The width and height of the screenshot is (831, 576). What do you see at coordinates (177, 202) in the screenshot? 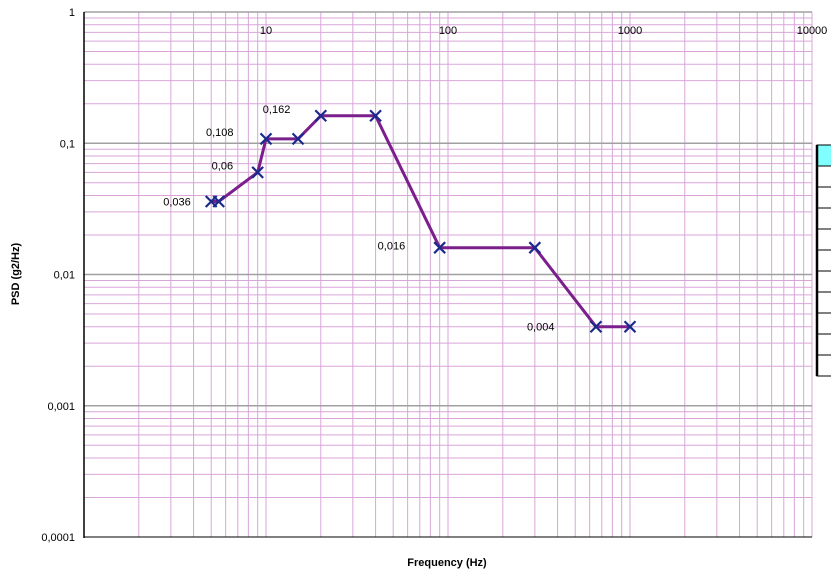
I see `data-label: 0,036` at bounding box center [177, 202].